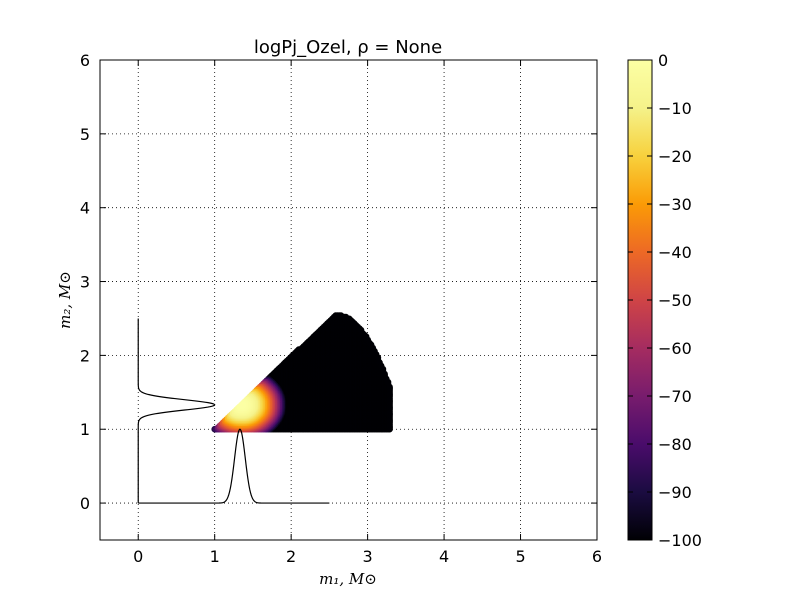 The image size is (800, 600). What do you see at coordinates (675, 300) in the screenshot?
I see `colorbar-tick-label: −50` at bounding box center [675, 300].